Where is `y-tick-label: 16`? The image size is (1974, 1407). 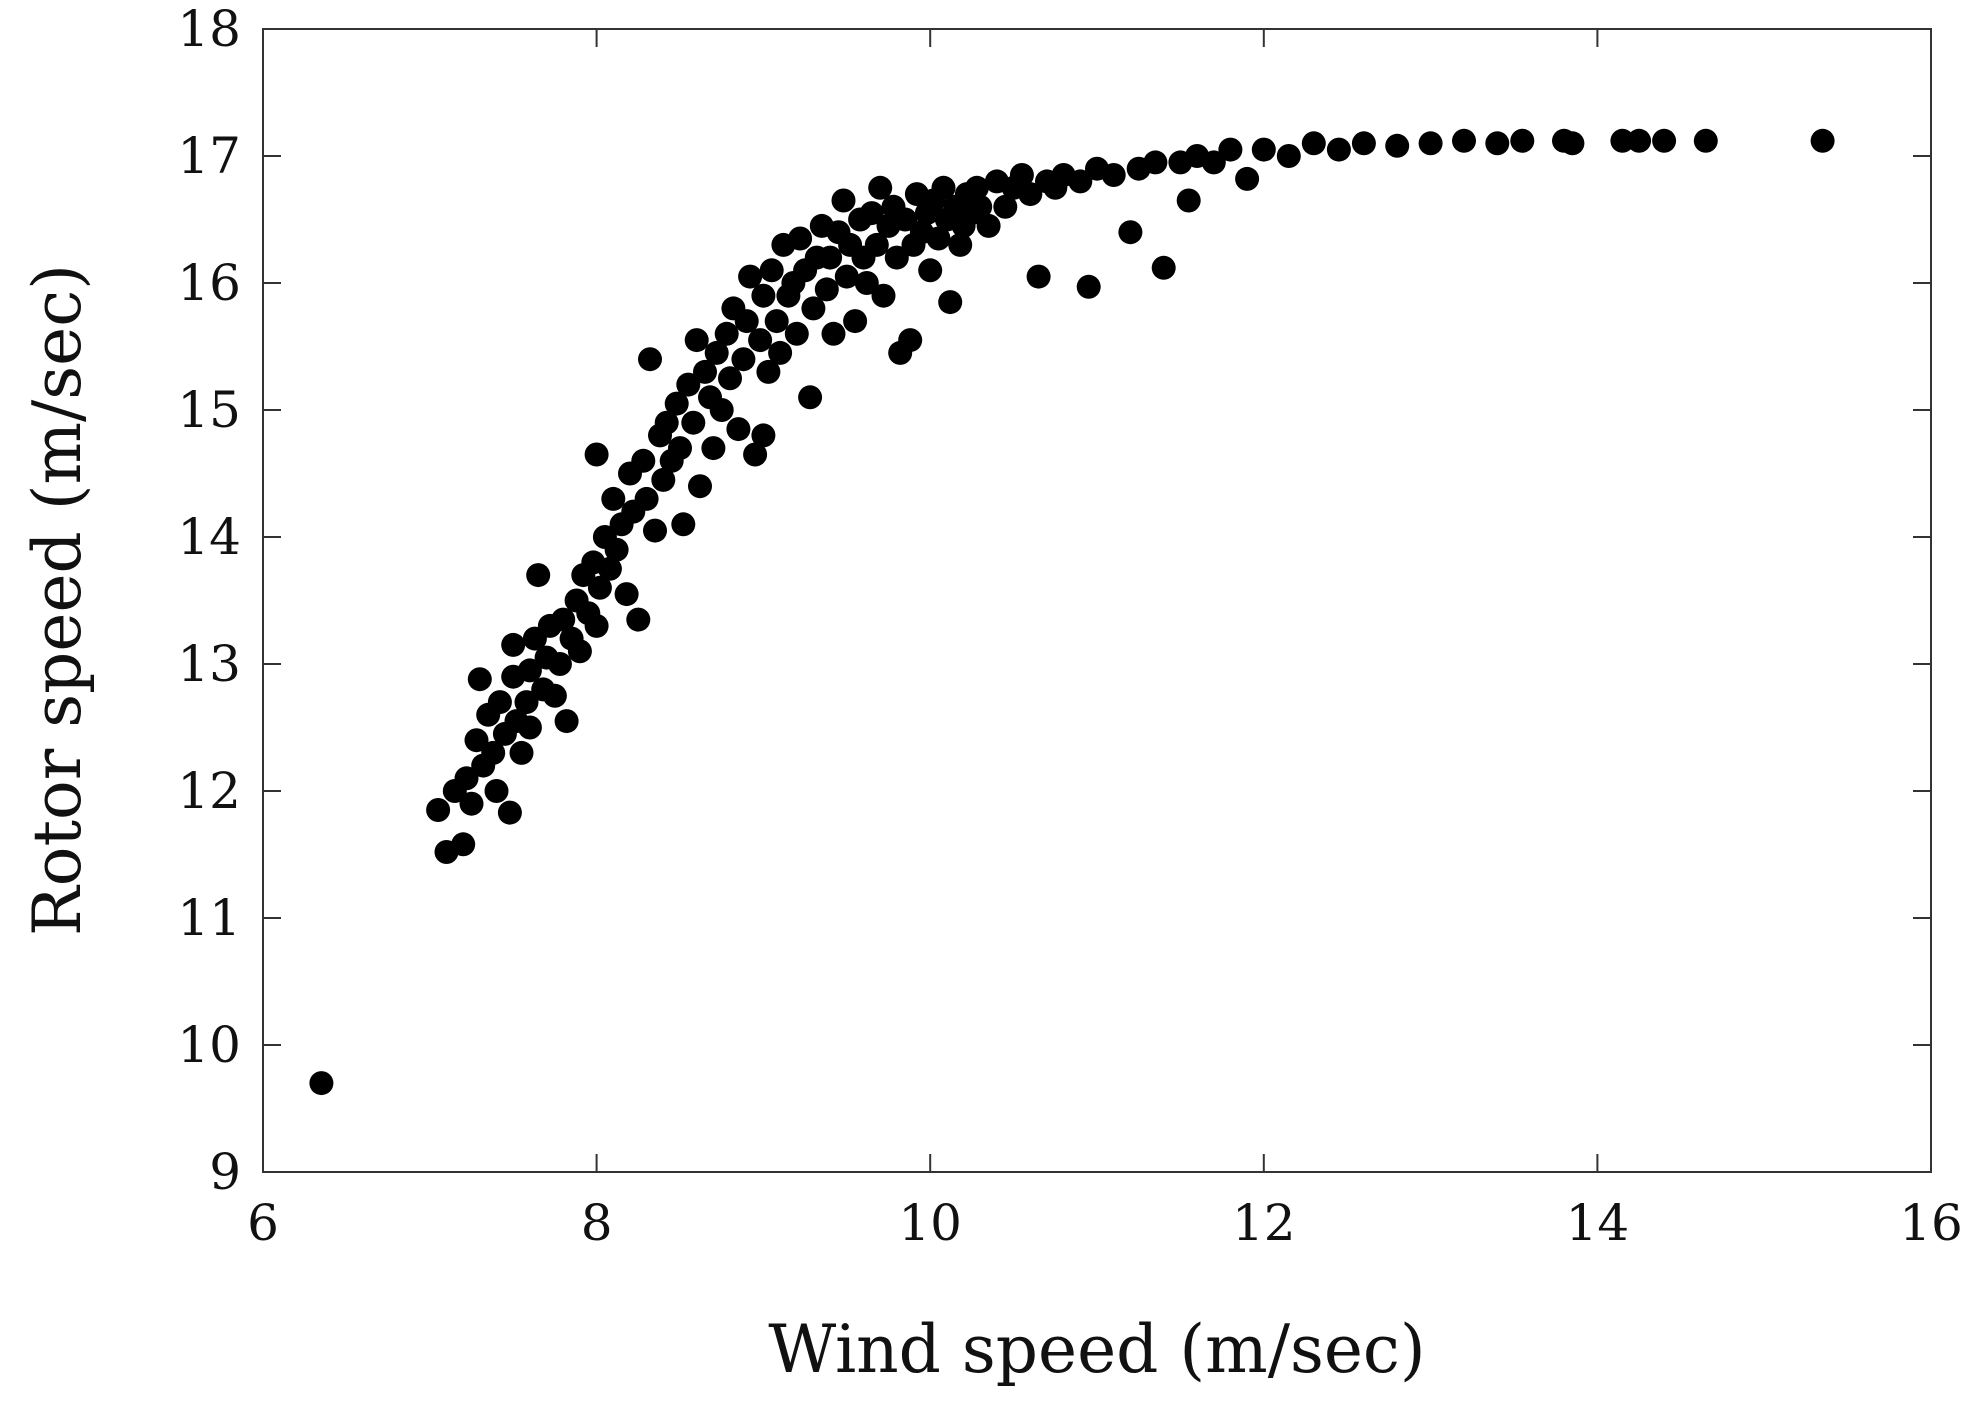
y-tick-label: 16 is located at coordinates (209, 283).